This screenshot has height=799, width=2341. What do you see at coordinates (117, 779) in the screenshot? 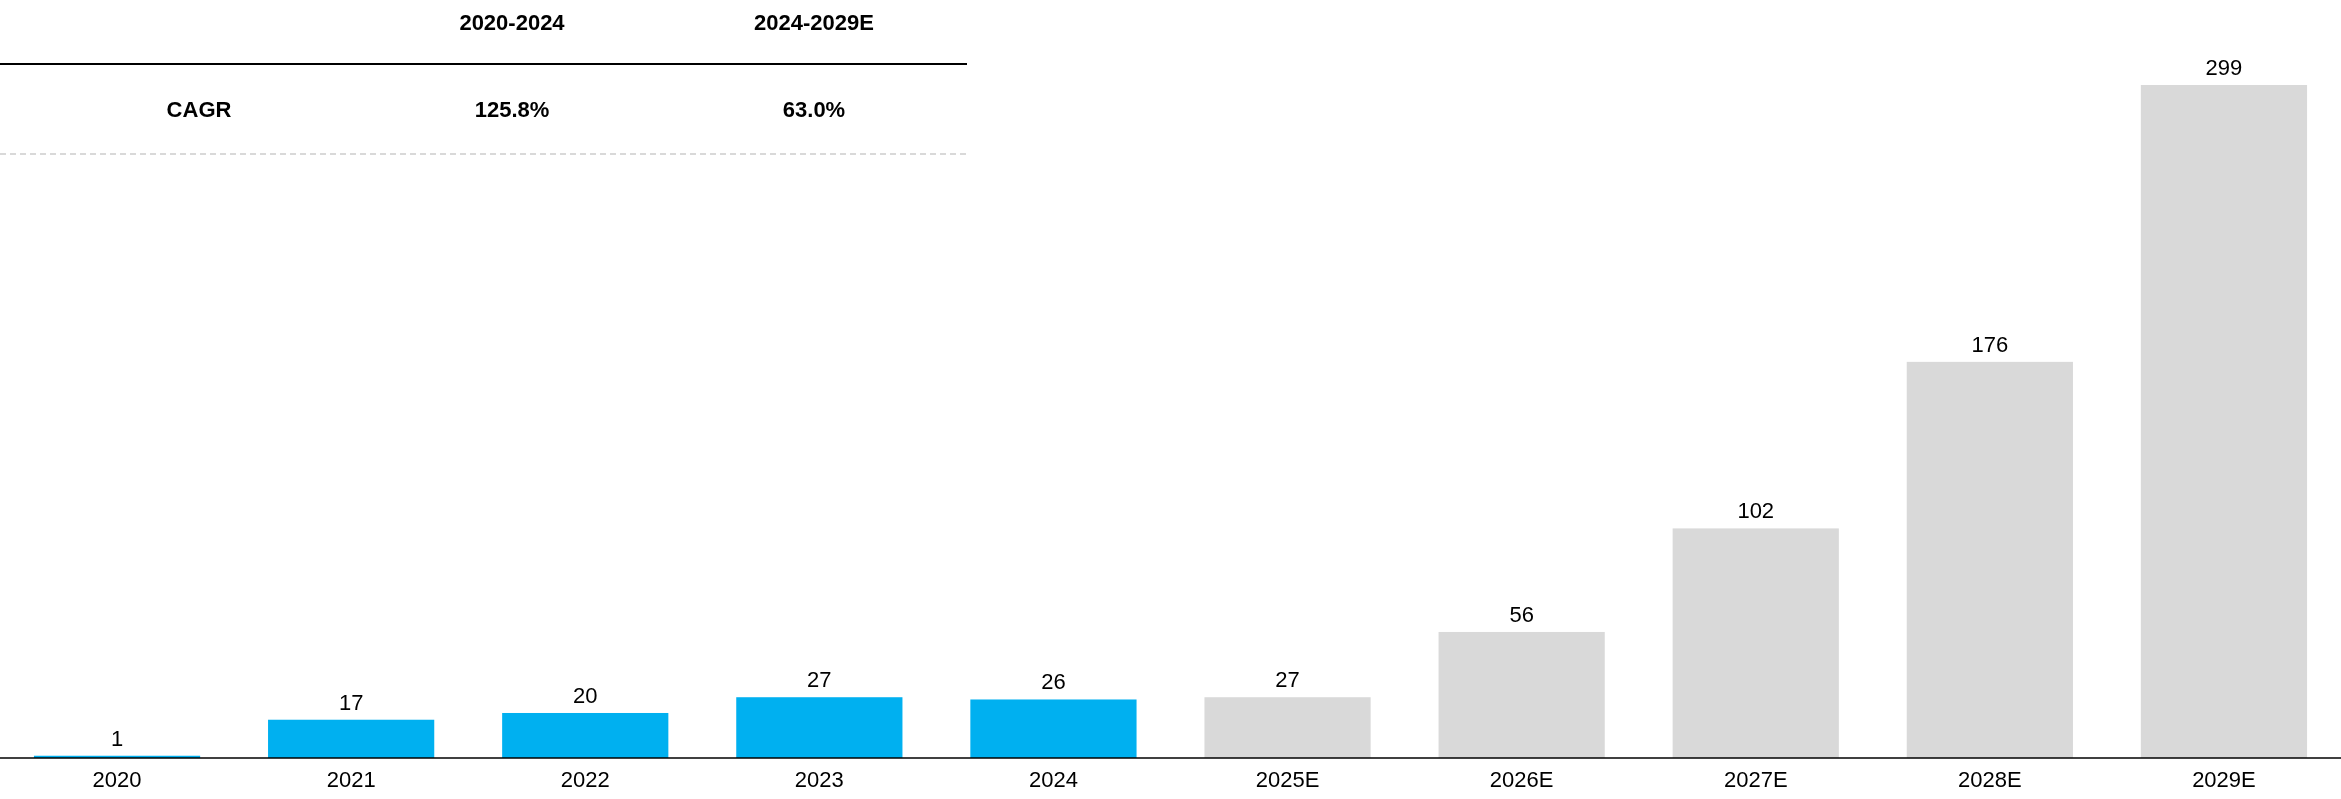
I see `x-tick-label: 2020` at bounding box center [117, 779].